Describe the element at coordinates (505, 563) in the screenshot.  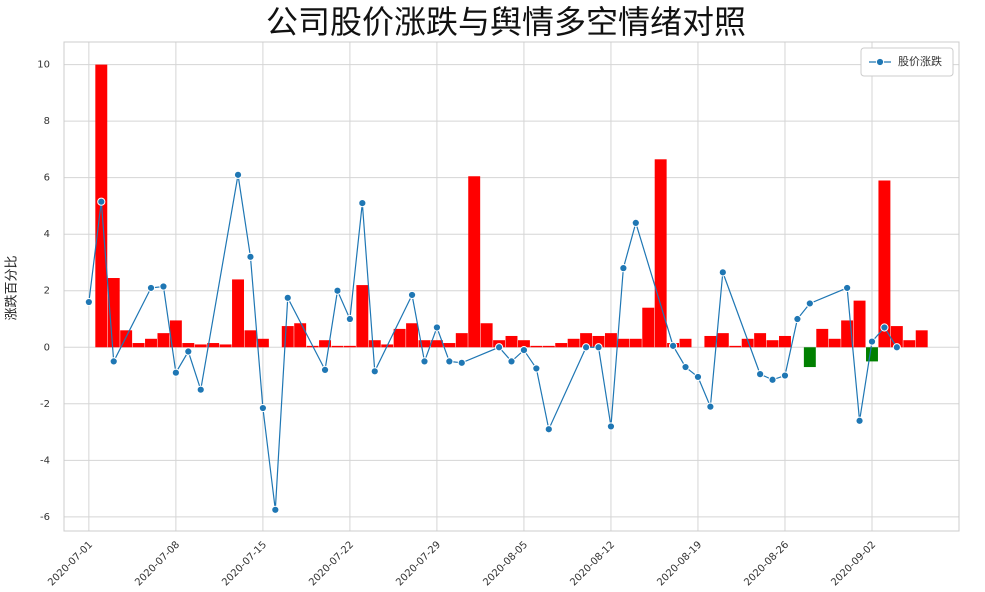
I see `x-tick-label: 2020-08-05` at that location.